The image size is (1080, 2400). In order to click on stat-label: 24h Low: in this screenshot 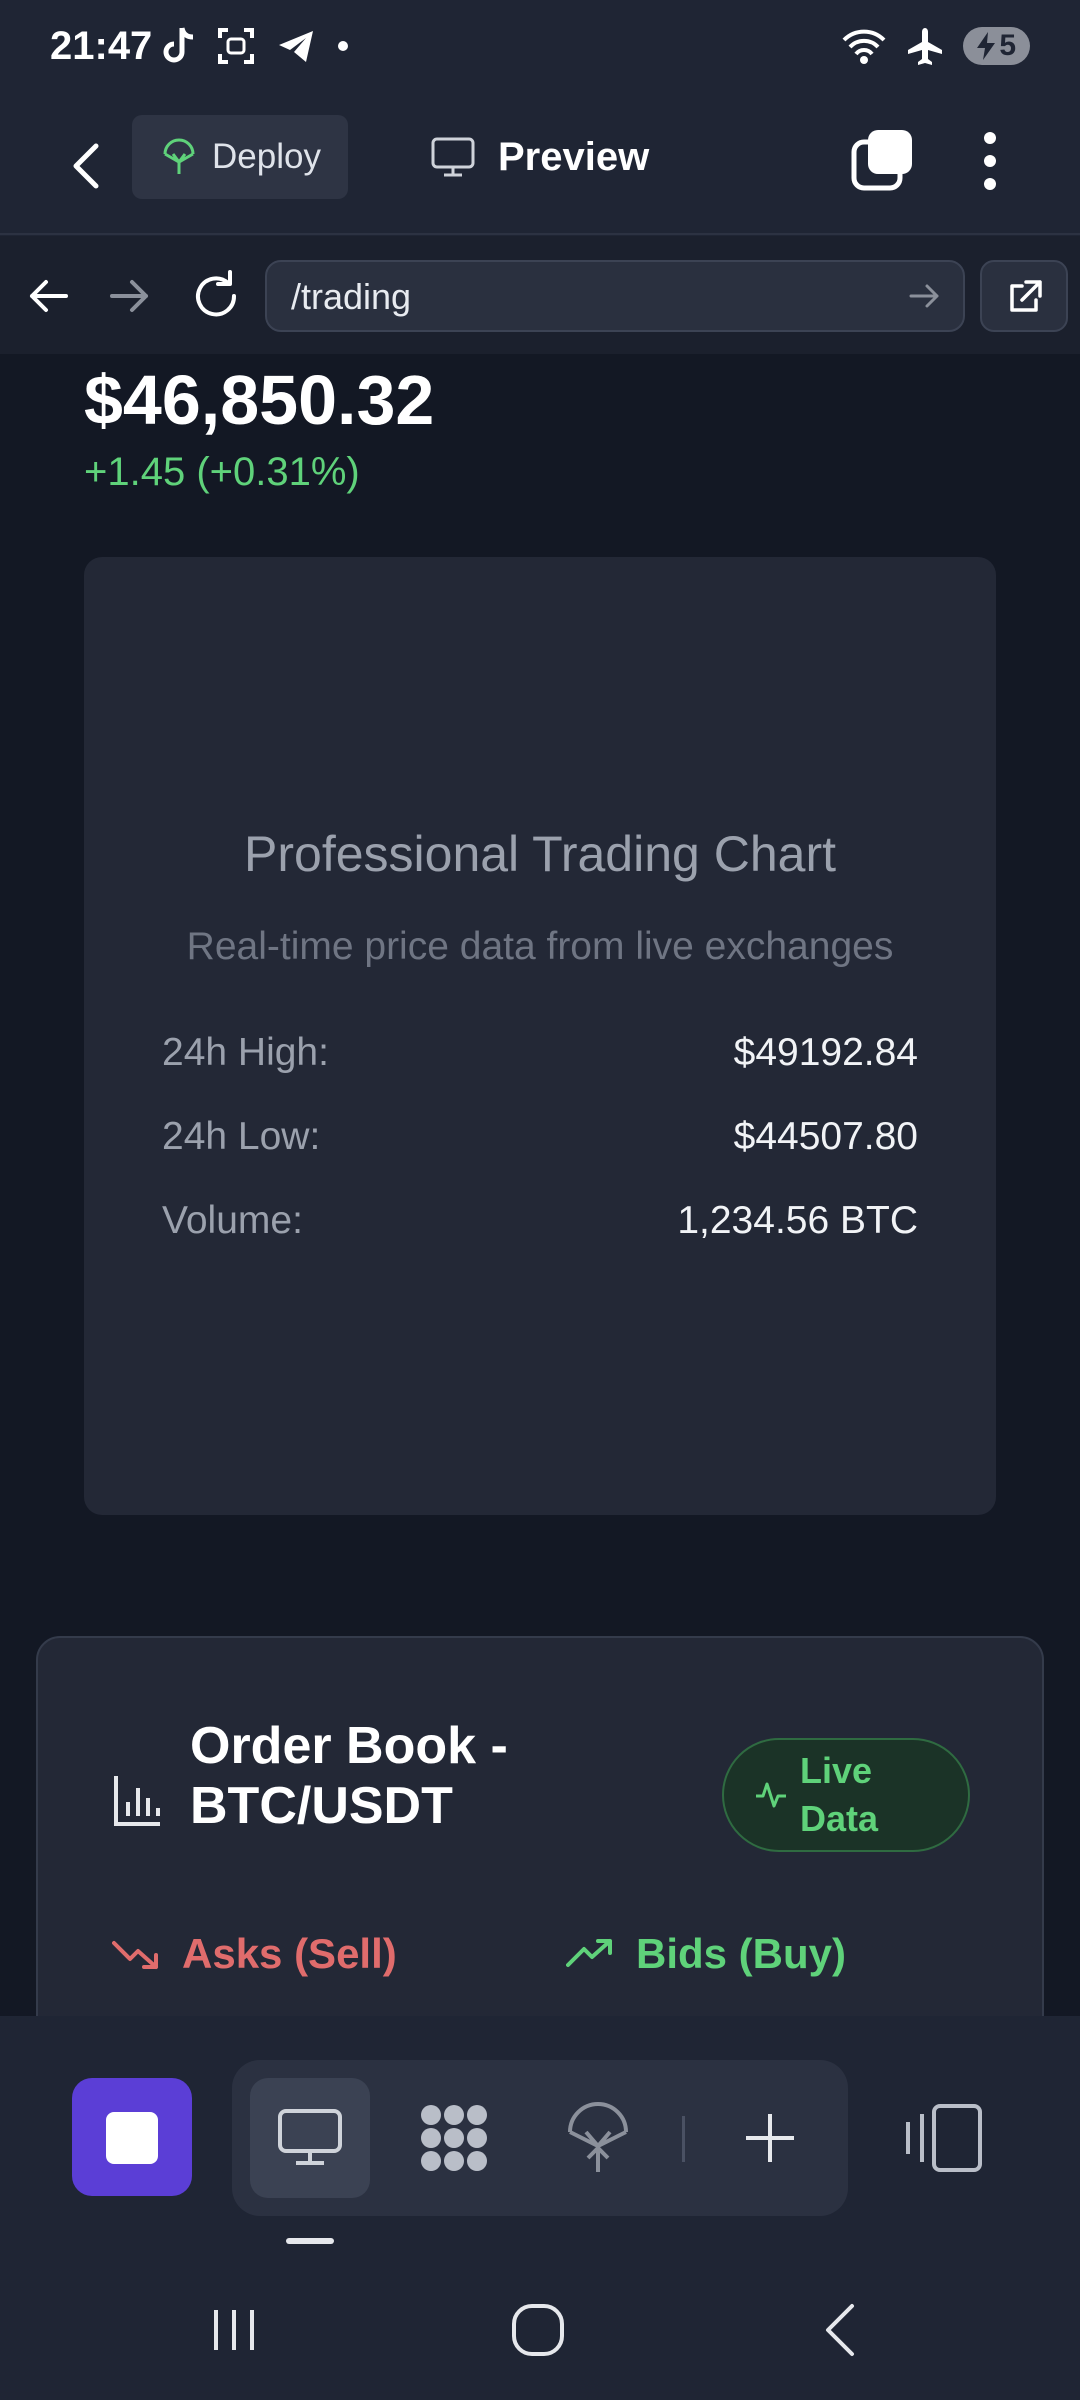, I will do `click(241, 1136)`.